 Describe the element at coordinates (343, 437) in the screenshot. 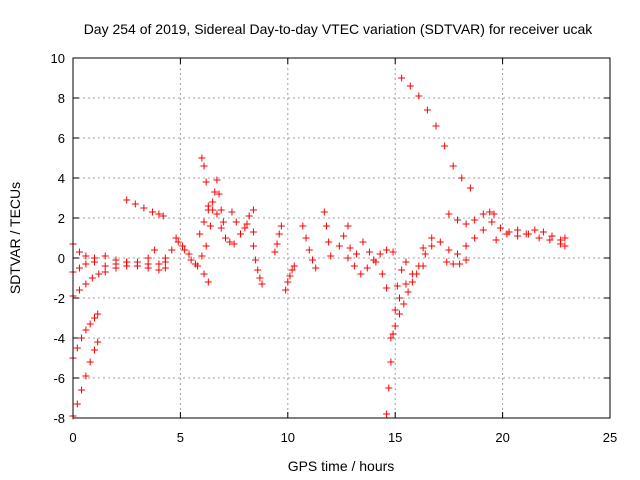

I see `x-tick-labels: 0 5 10 15 20 25` at that location.